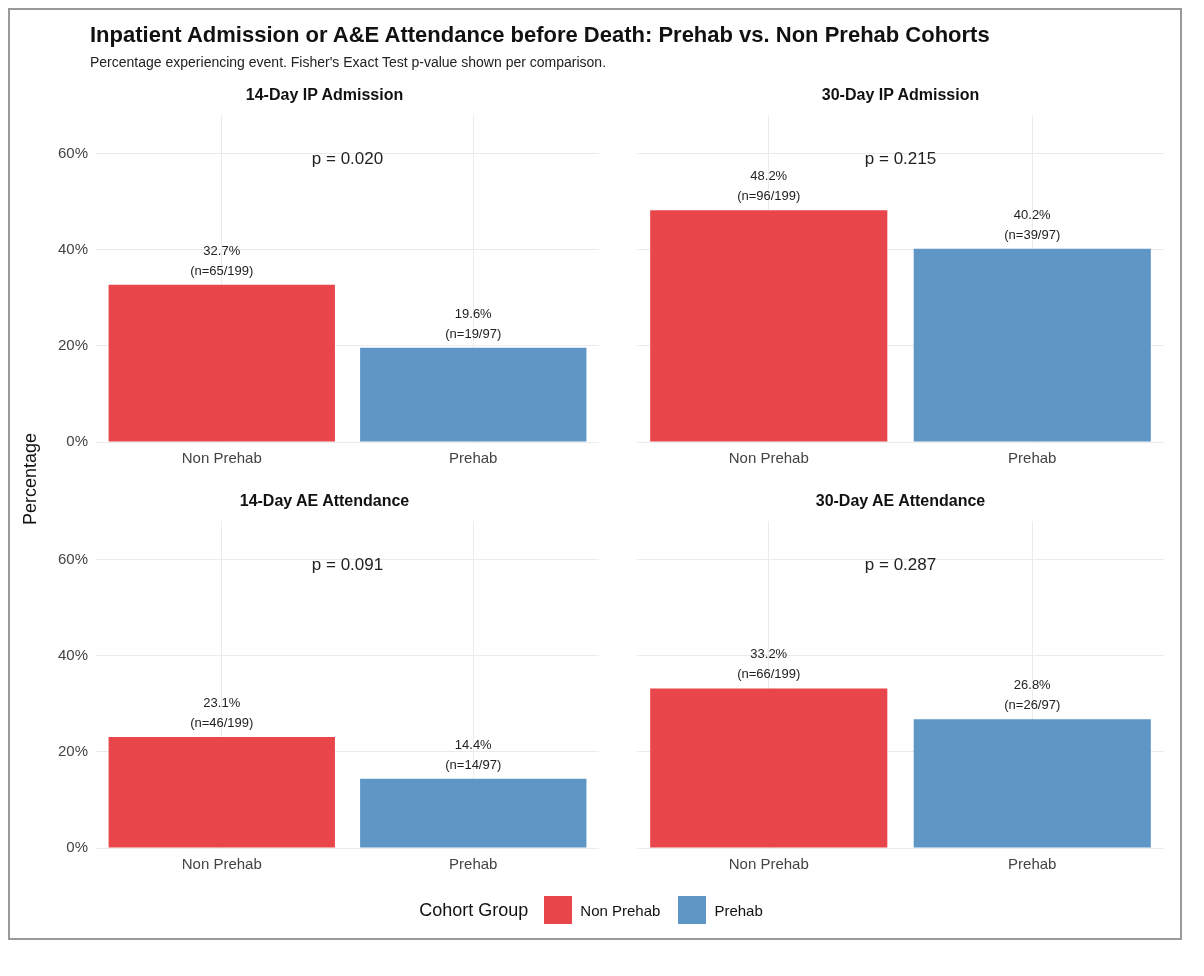 This screenshot has width=1204, height=976. Describe the element at coordinates (769, 664) in the screenshot. I see `data-label: 33.2% (n=66/199)` at that location.